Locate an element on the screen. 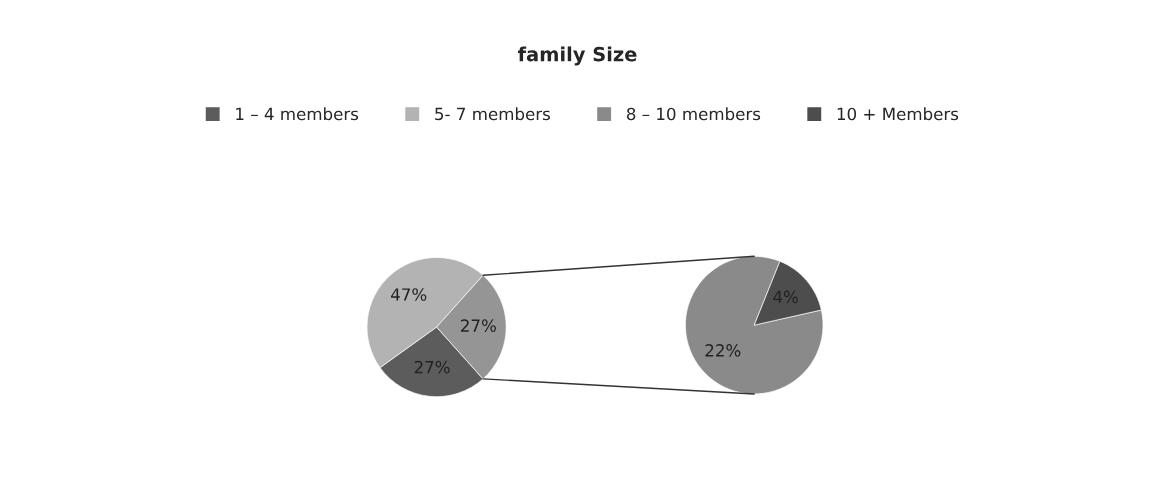 This screenshot has height=486, width=1155. legend-label: 10 + Members is located at coordinates (898, 114).